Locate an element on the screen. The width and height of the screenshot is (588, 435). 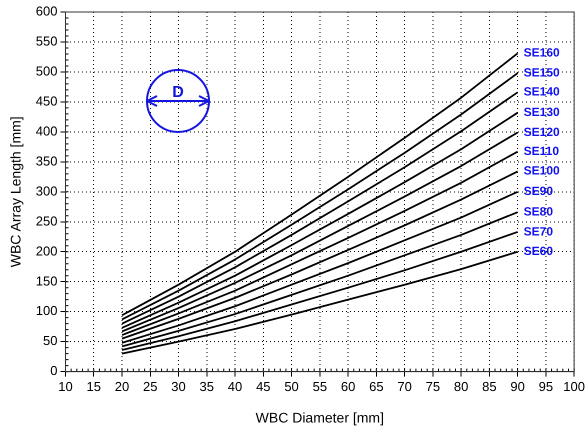
series-label: SE70 is located at coordinates (539, 231).